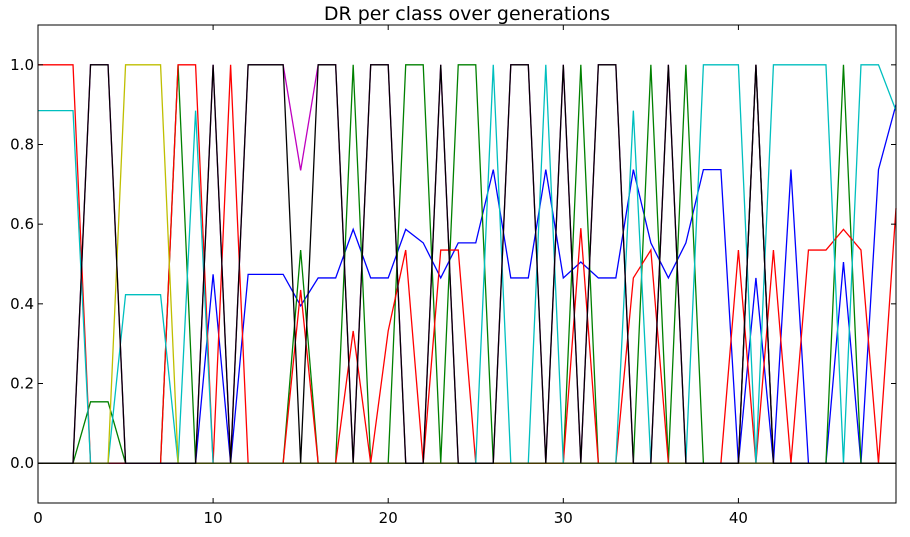  What do you see at coordinates (22, 304) in the screenshot?
I see `y-tick-label: 0.4` at bounding box center [22, 304].